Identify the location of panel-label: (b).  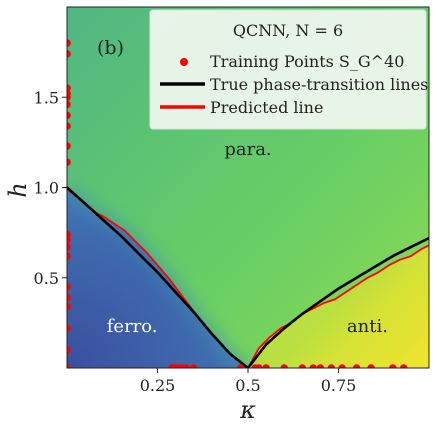
(110, 48).